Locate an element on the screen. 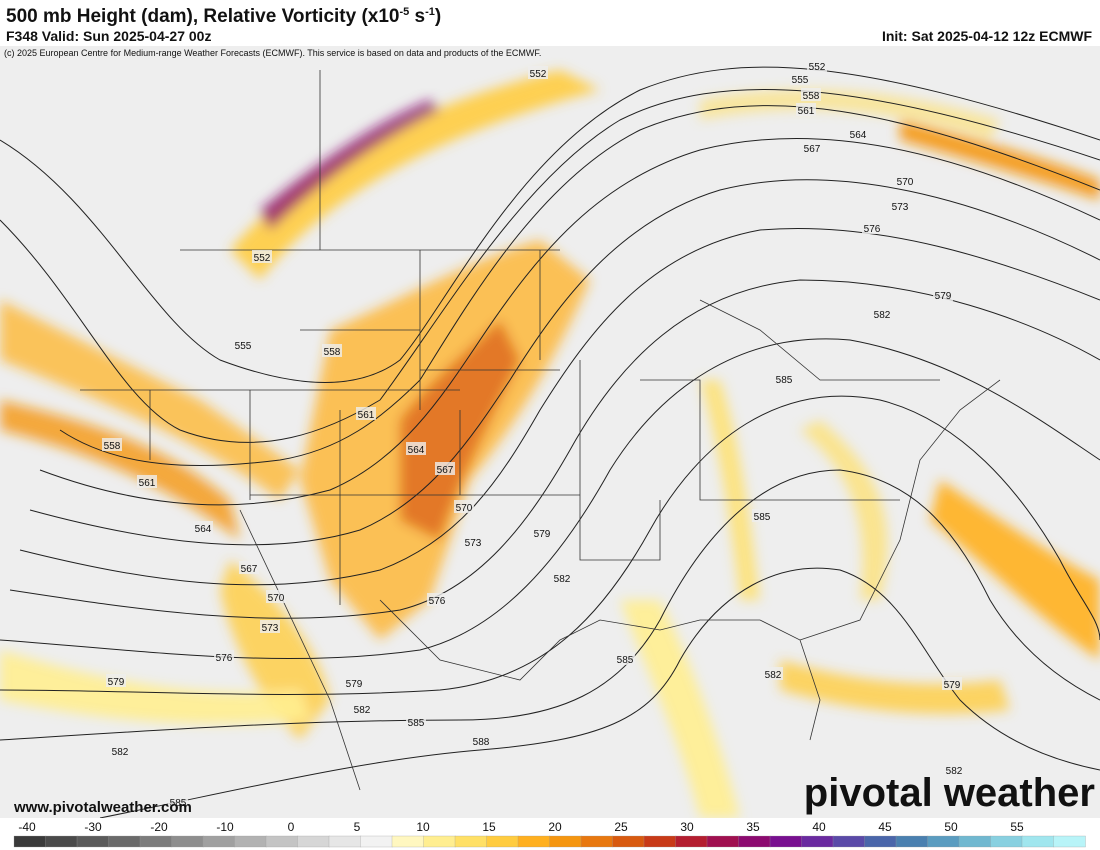 The width and height of the screenshot is (1100, 850). colorbar-tick-label: 50 is located at coordinates (951, 827).